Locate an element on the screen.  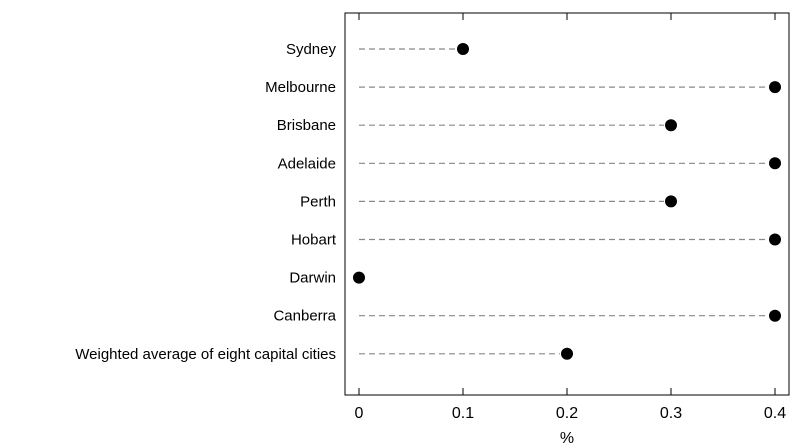
category-label: Adelaide is located at coordinates (307, 163).